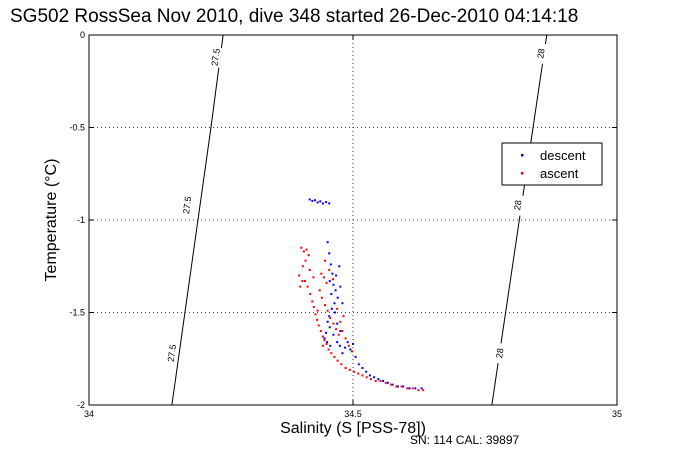  Describe the element at coordinates (51, 220) in the screenshot. I see `y-axis-label: Temperature (°C)` at that location.